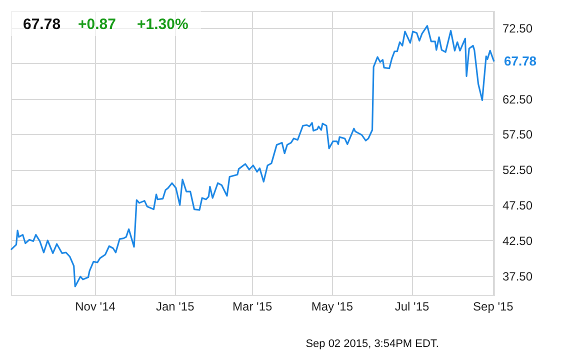 Image resolution: width=575 pixels, height=358 pixels. I want to click on annotation: 67.78, so click(520, 60).